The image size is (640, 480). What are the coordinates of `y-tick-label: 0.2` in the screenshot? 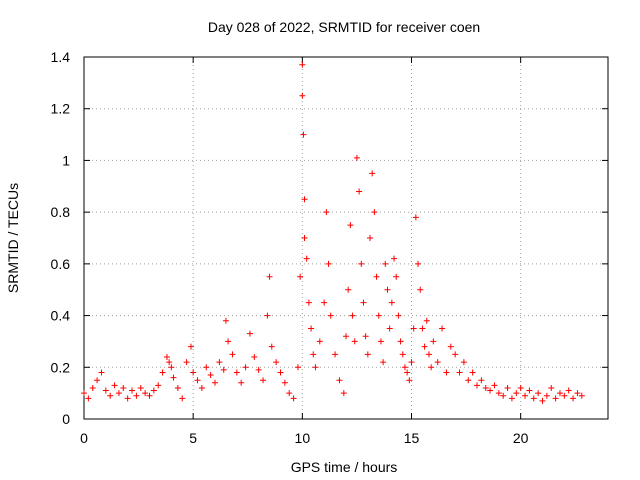 It's located at (61, 367).